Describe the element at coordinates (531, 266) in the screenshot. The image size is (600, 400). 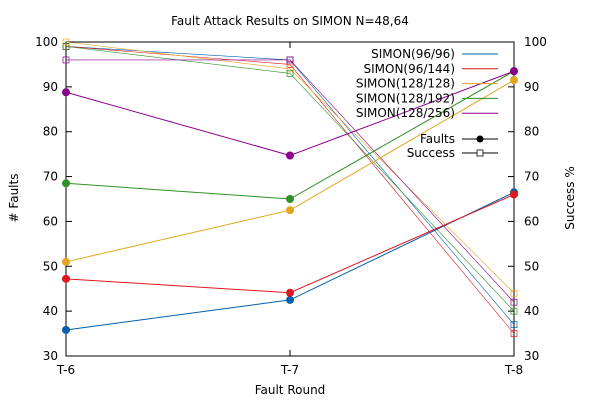
I see `y2-tick-label: 50` at that location.